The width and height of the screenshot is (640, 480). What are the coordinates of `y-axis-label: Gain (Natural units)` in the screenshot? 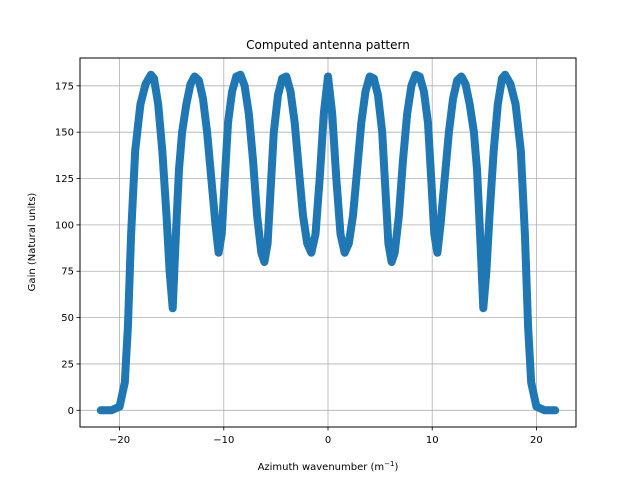 It's located at (32, 242).